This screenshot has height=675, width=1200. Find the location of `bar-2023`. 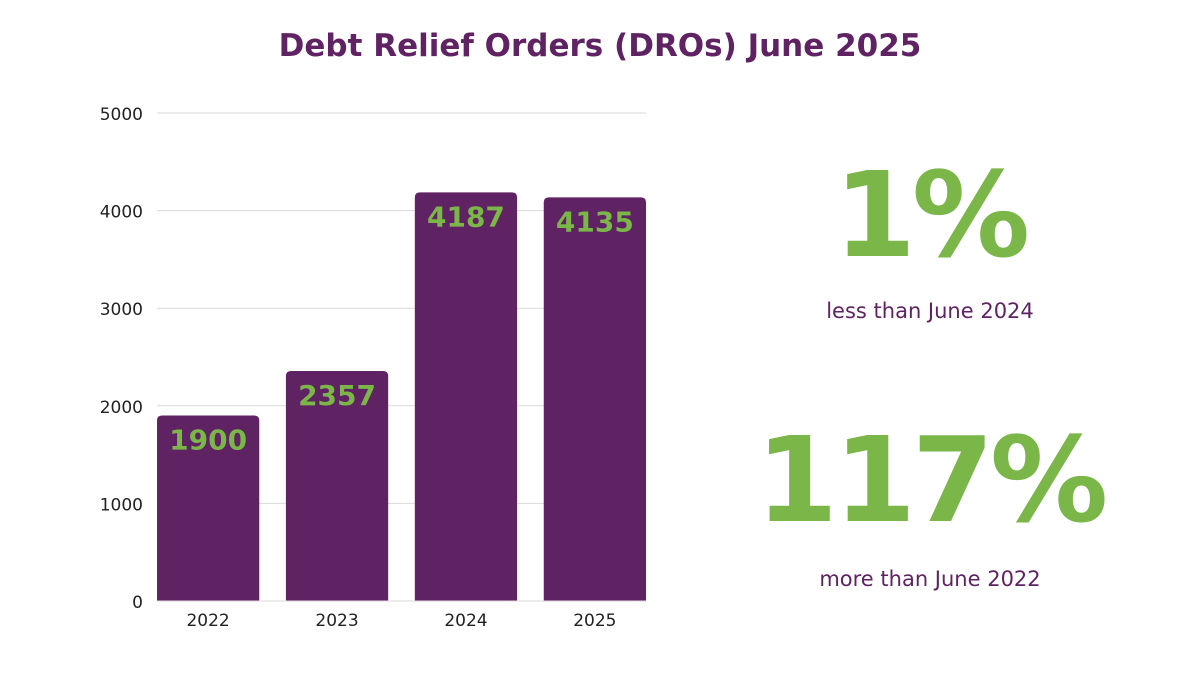

bar-2023 is located at coordinates (337, 485).